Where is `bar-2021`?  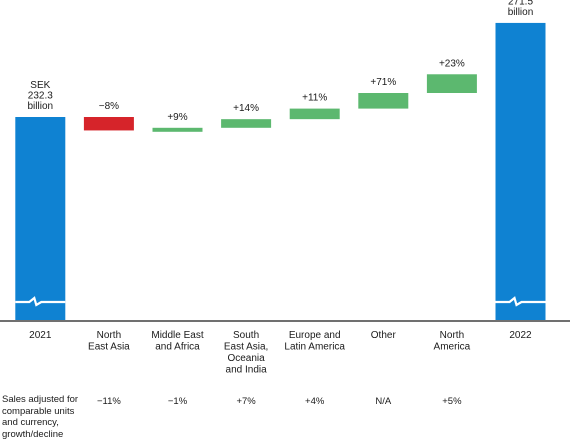
bar-2021 is located at coordinates (40, 218).